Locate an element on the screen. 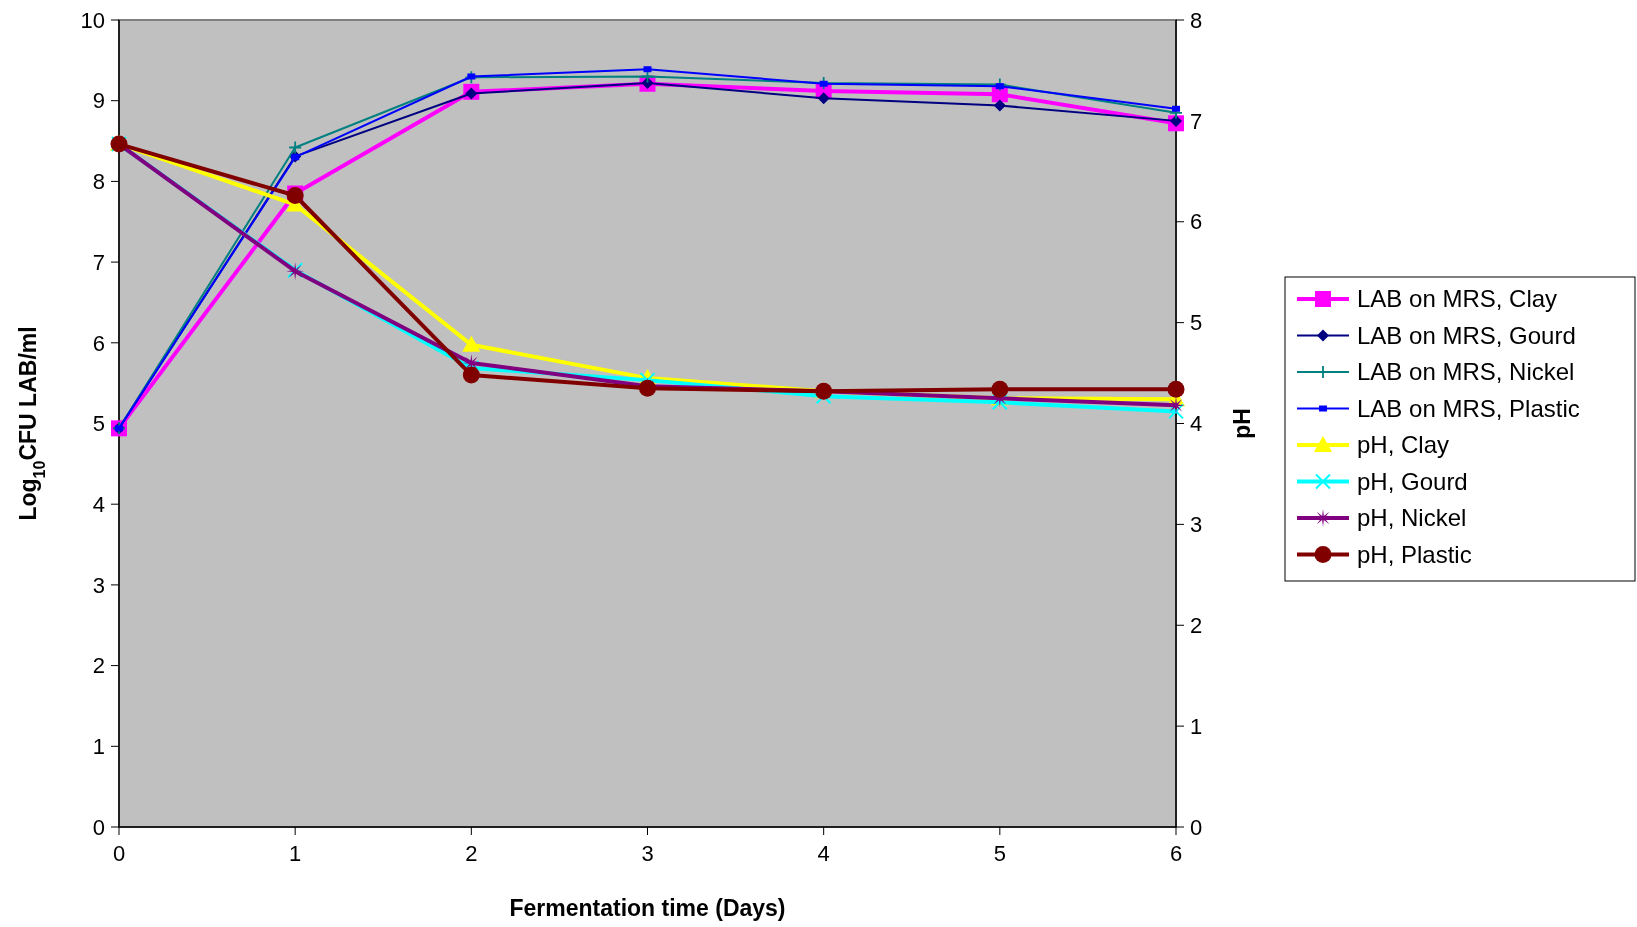 Image resolution: width=1637 pixels, height=927 pixels. y2-tick-label: 1 is located at coordinates (1196, 726).